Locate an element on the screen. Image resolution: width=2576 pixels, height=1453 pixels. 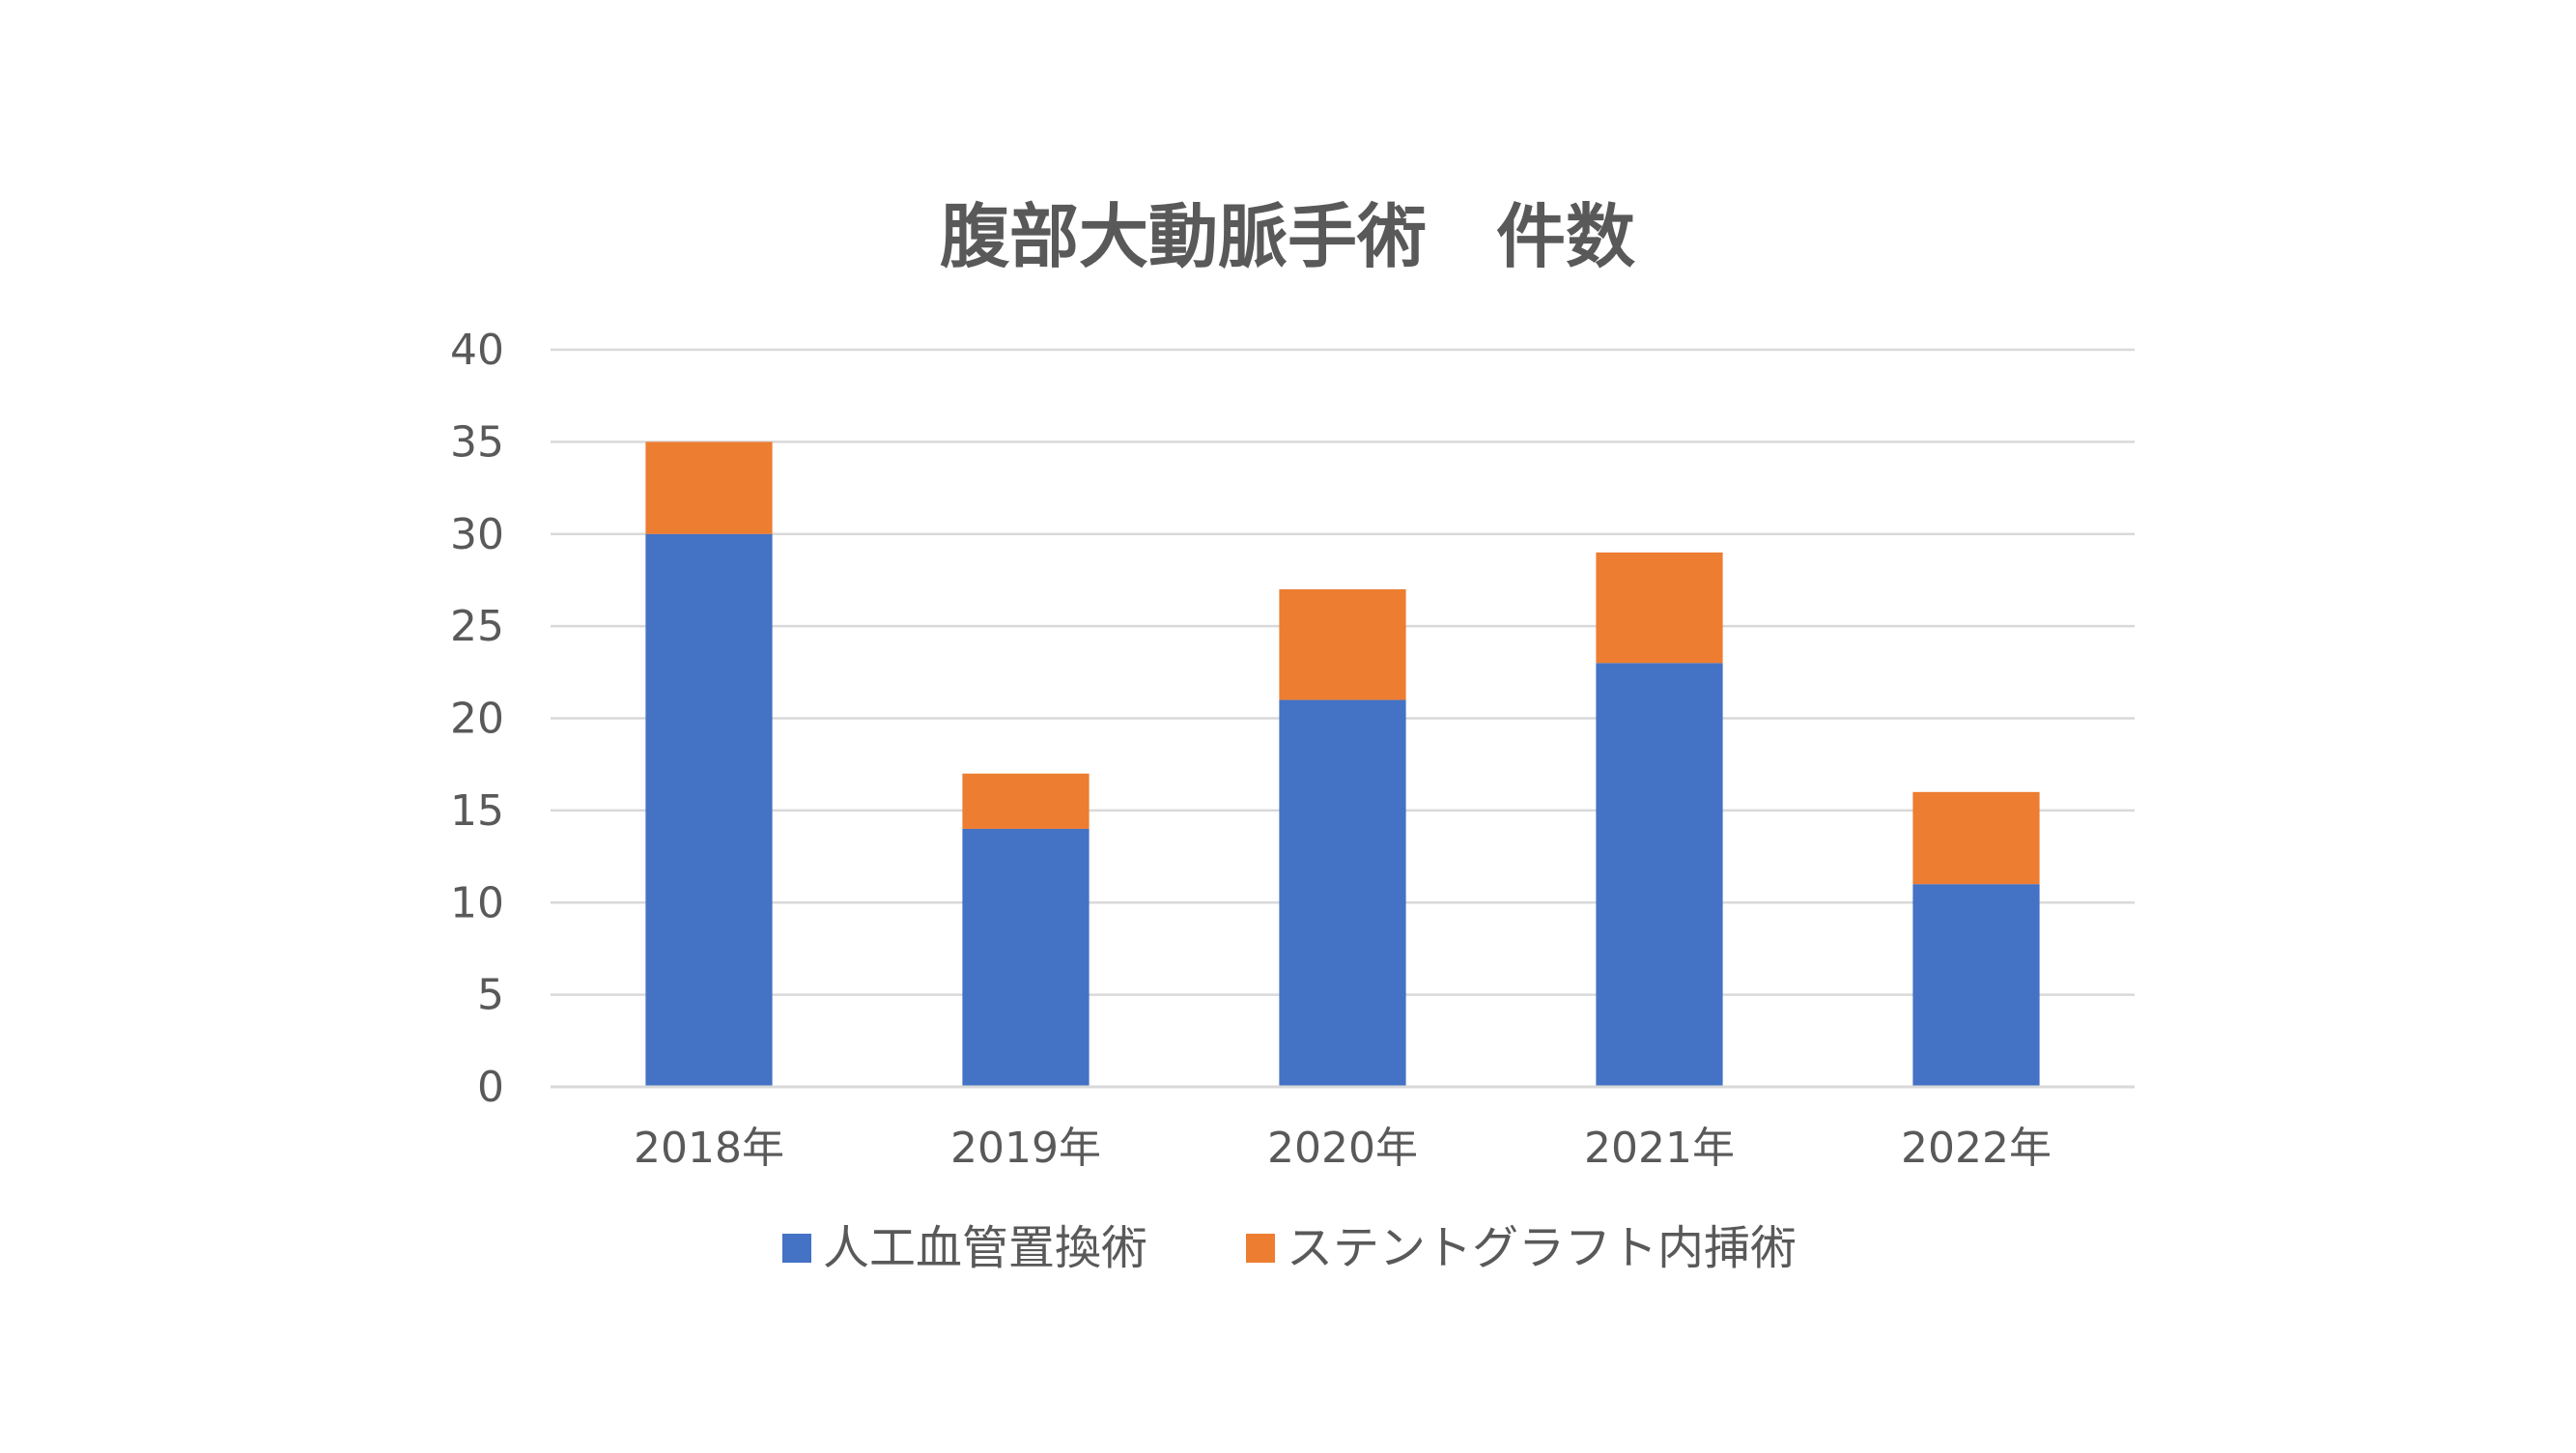
y-tick-label: 20 is located at coordinates (477, 719).